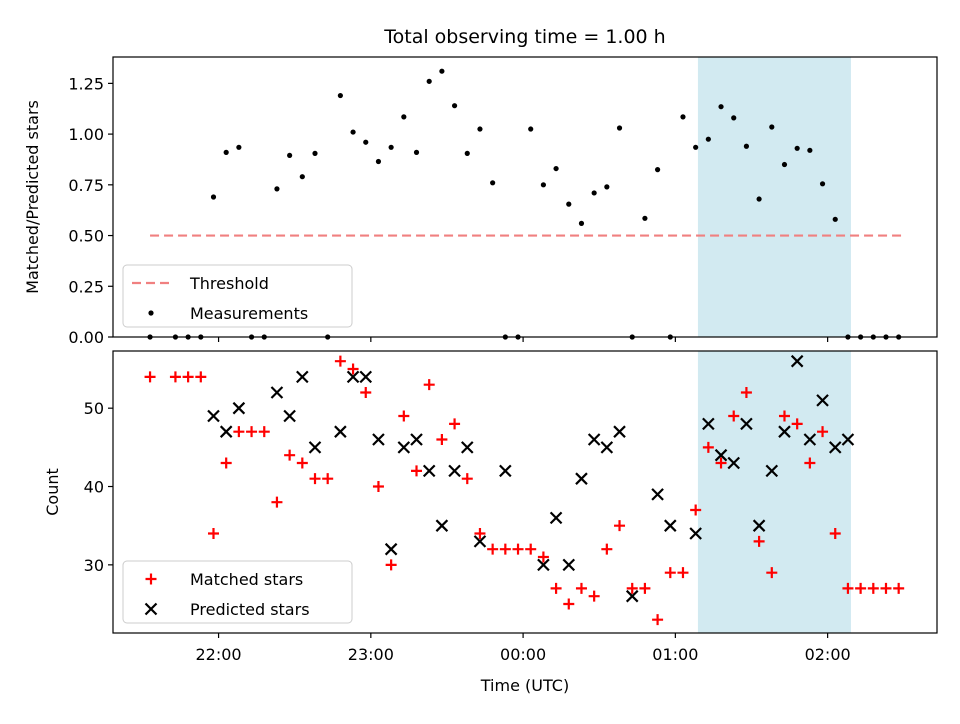  What do you see at coordinates (94, 565) in the screenshot?
I see `y-tick-label: 30` at bounding box center [94, 565].